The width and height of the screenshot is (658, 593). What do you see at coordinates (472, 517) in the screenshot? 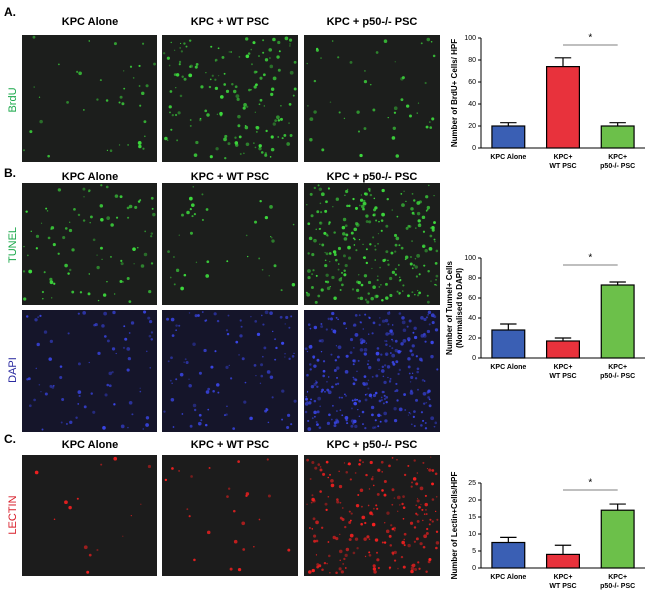
I see `y-tick-label: 15` at bounding box center [472, 517].